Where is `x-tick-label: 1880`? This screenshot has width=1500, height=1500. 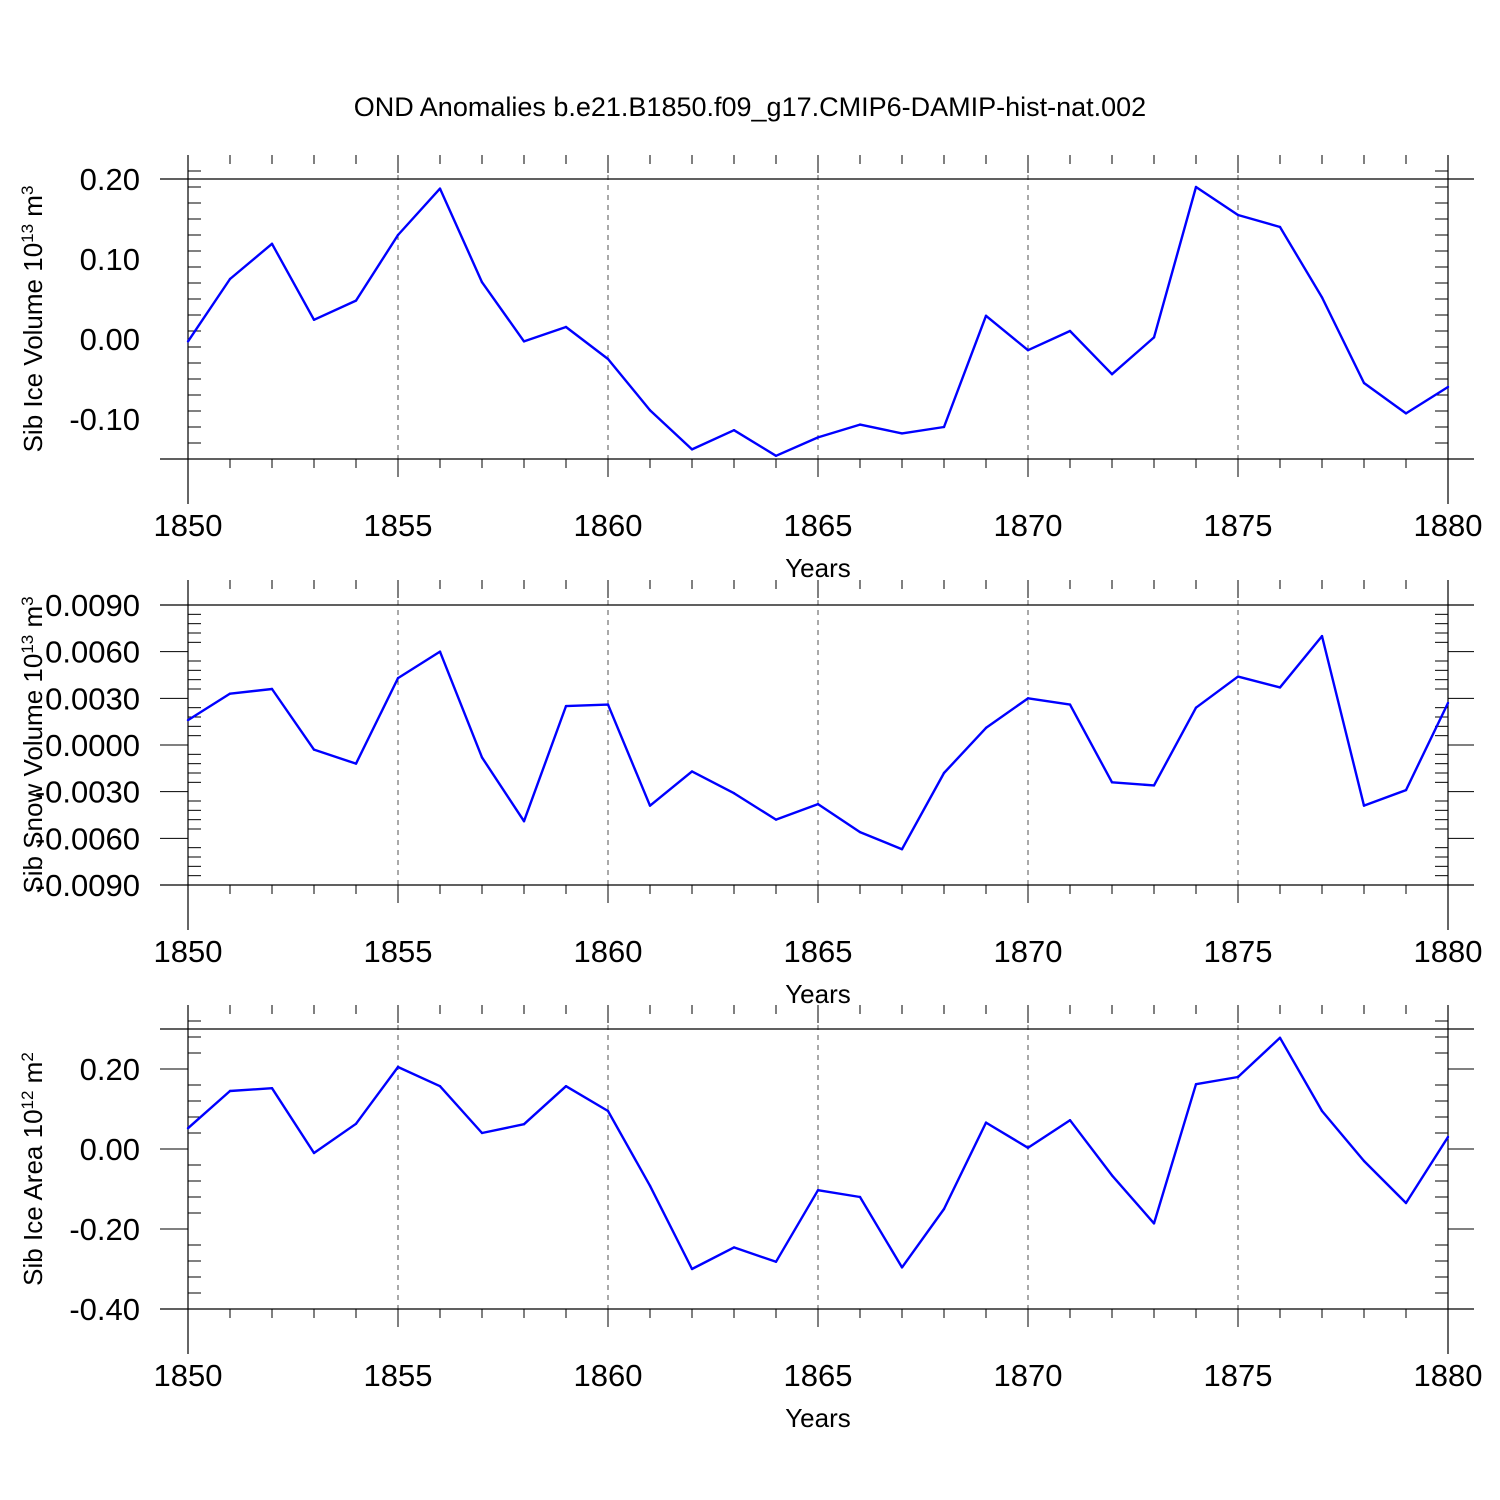 x-tick-label: 1880 is located at coordinates (1448, 951).